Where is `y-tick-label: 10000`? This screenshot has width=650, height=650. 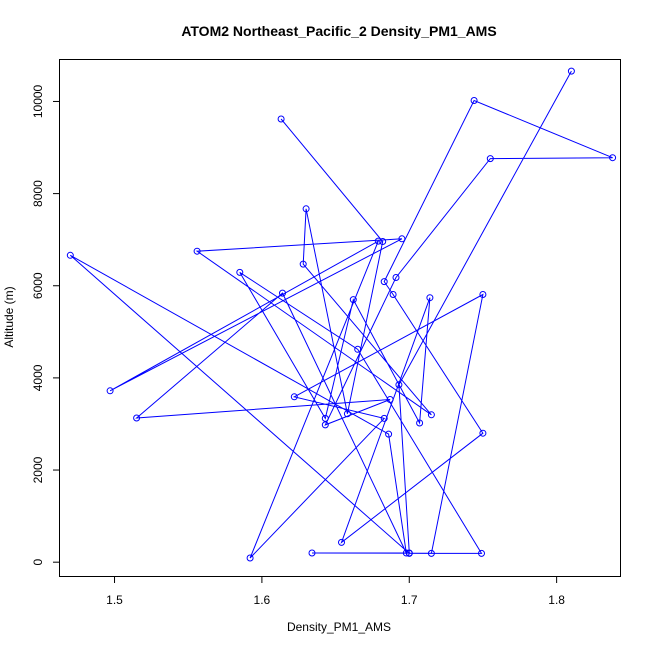
y-tick-label: 10000 is located at coordinates (38, 101).